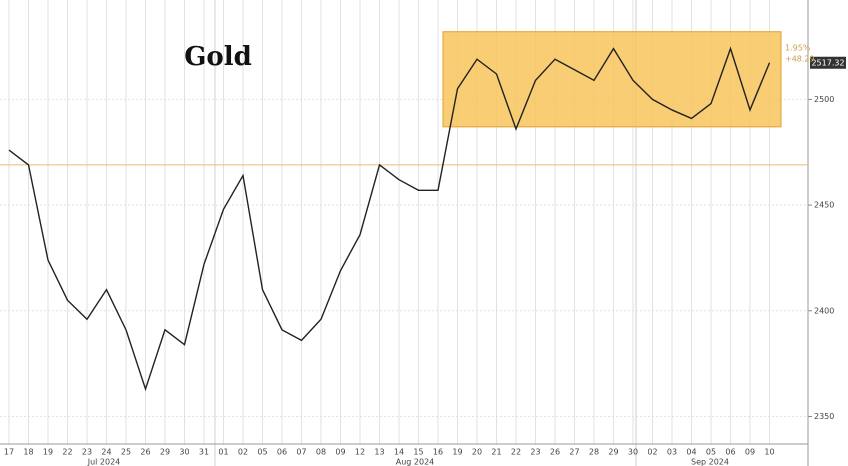  What do you see at coordinates (594, 452) in the screenshot?
I see `x-tick-label: 28` at bounding box center [594, 452].